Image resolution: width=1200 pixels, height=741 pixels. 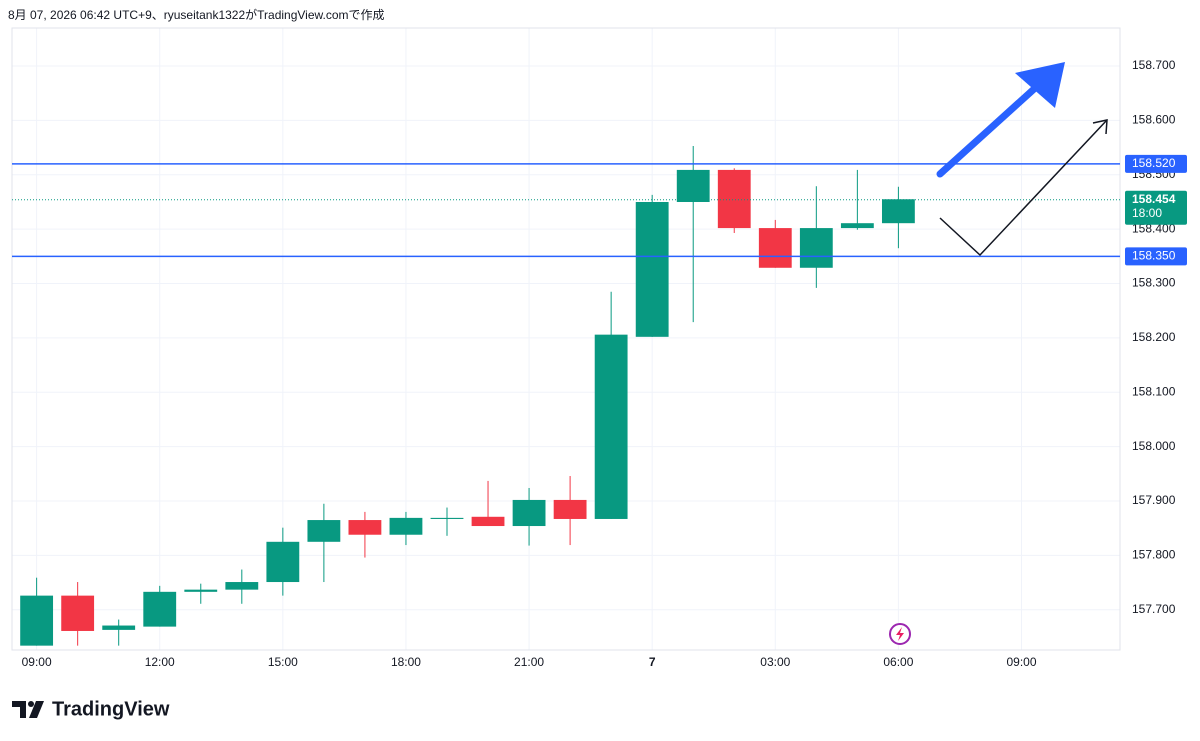 I want to click on y-tick-label: 158.000, so click(x=1154, y=446).